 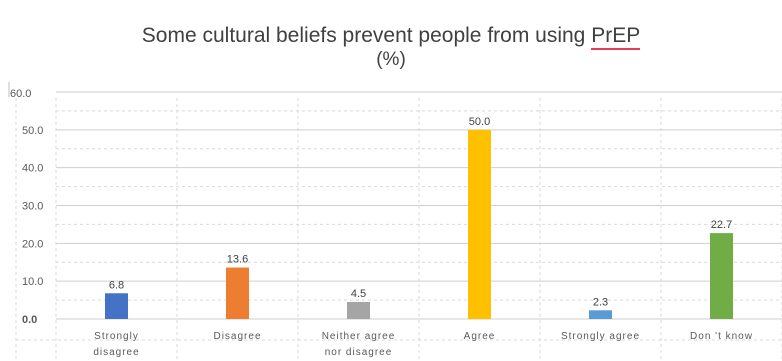 What do you see at coordinates (480, 336) in the screenshot?
I see `category-label: Agree` at bounding box center [480, 336].